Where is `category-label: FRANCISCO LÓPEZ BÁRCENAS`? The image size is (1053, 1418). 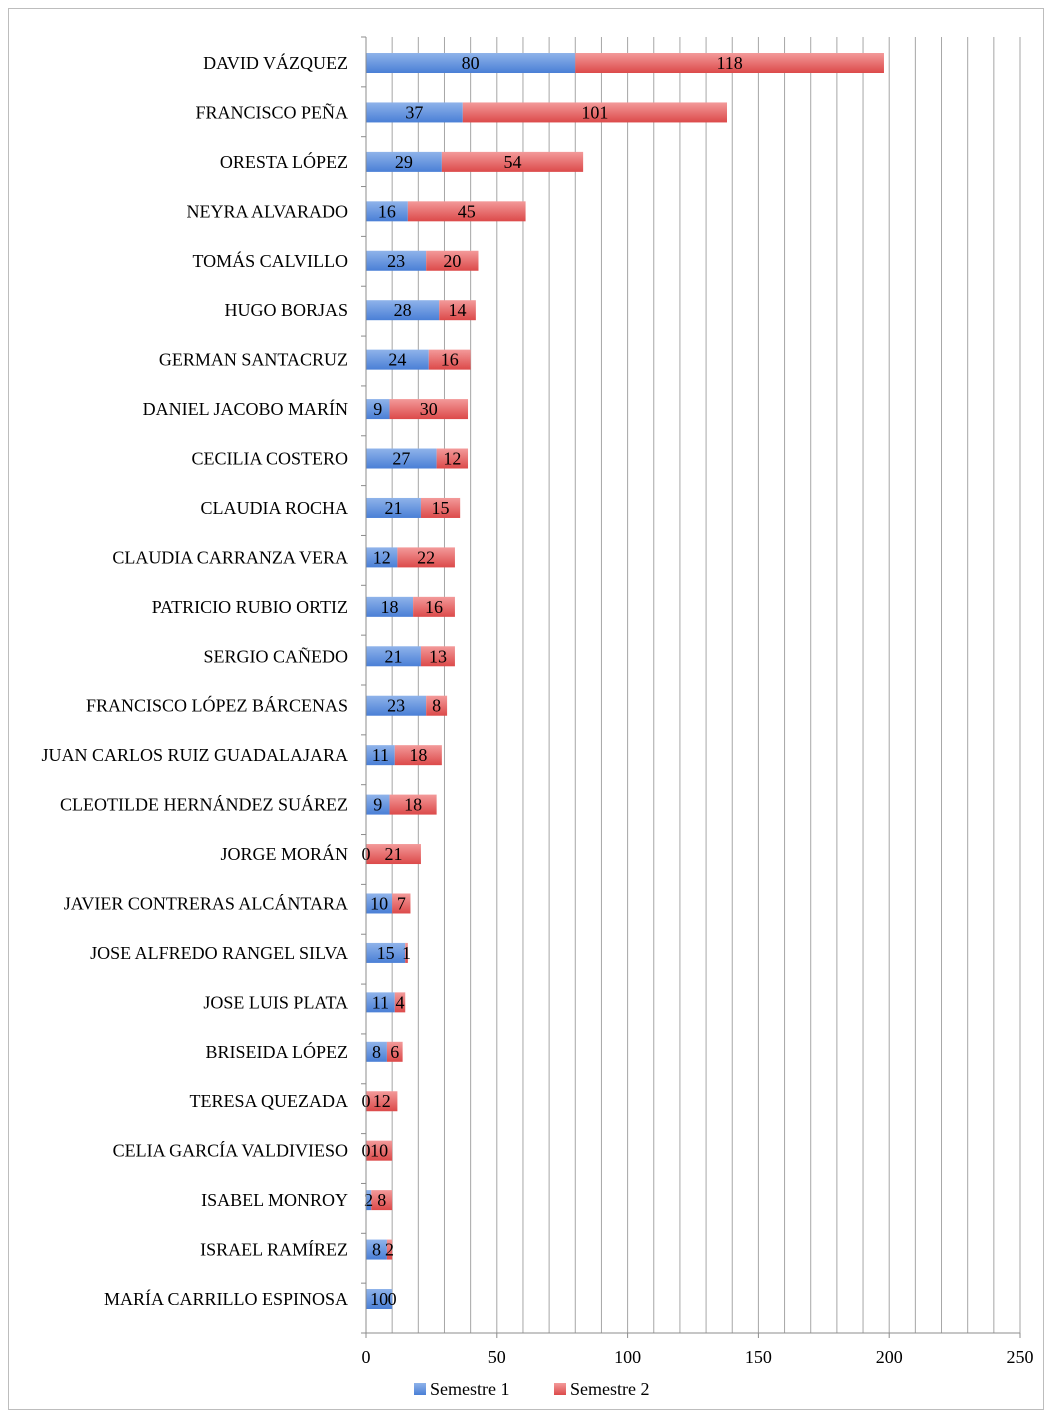 category-label: FRANCISCO LÓPEZ BÁRCENAS is located at coordinates (217, 705).